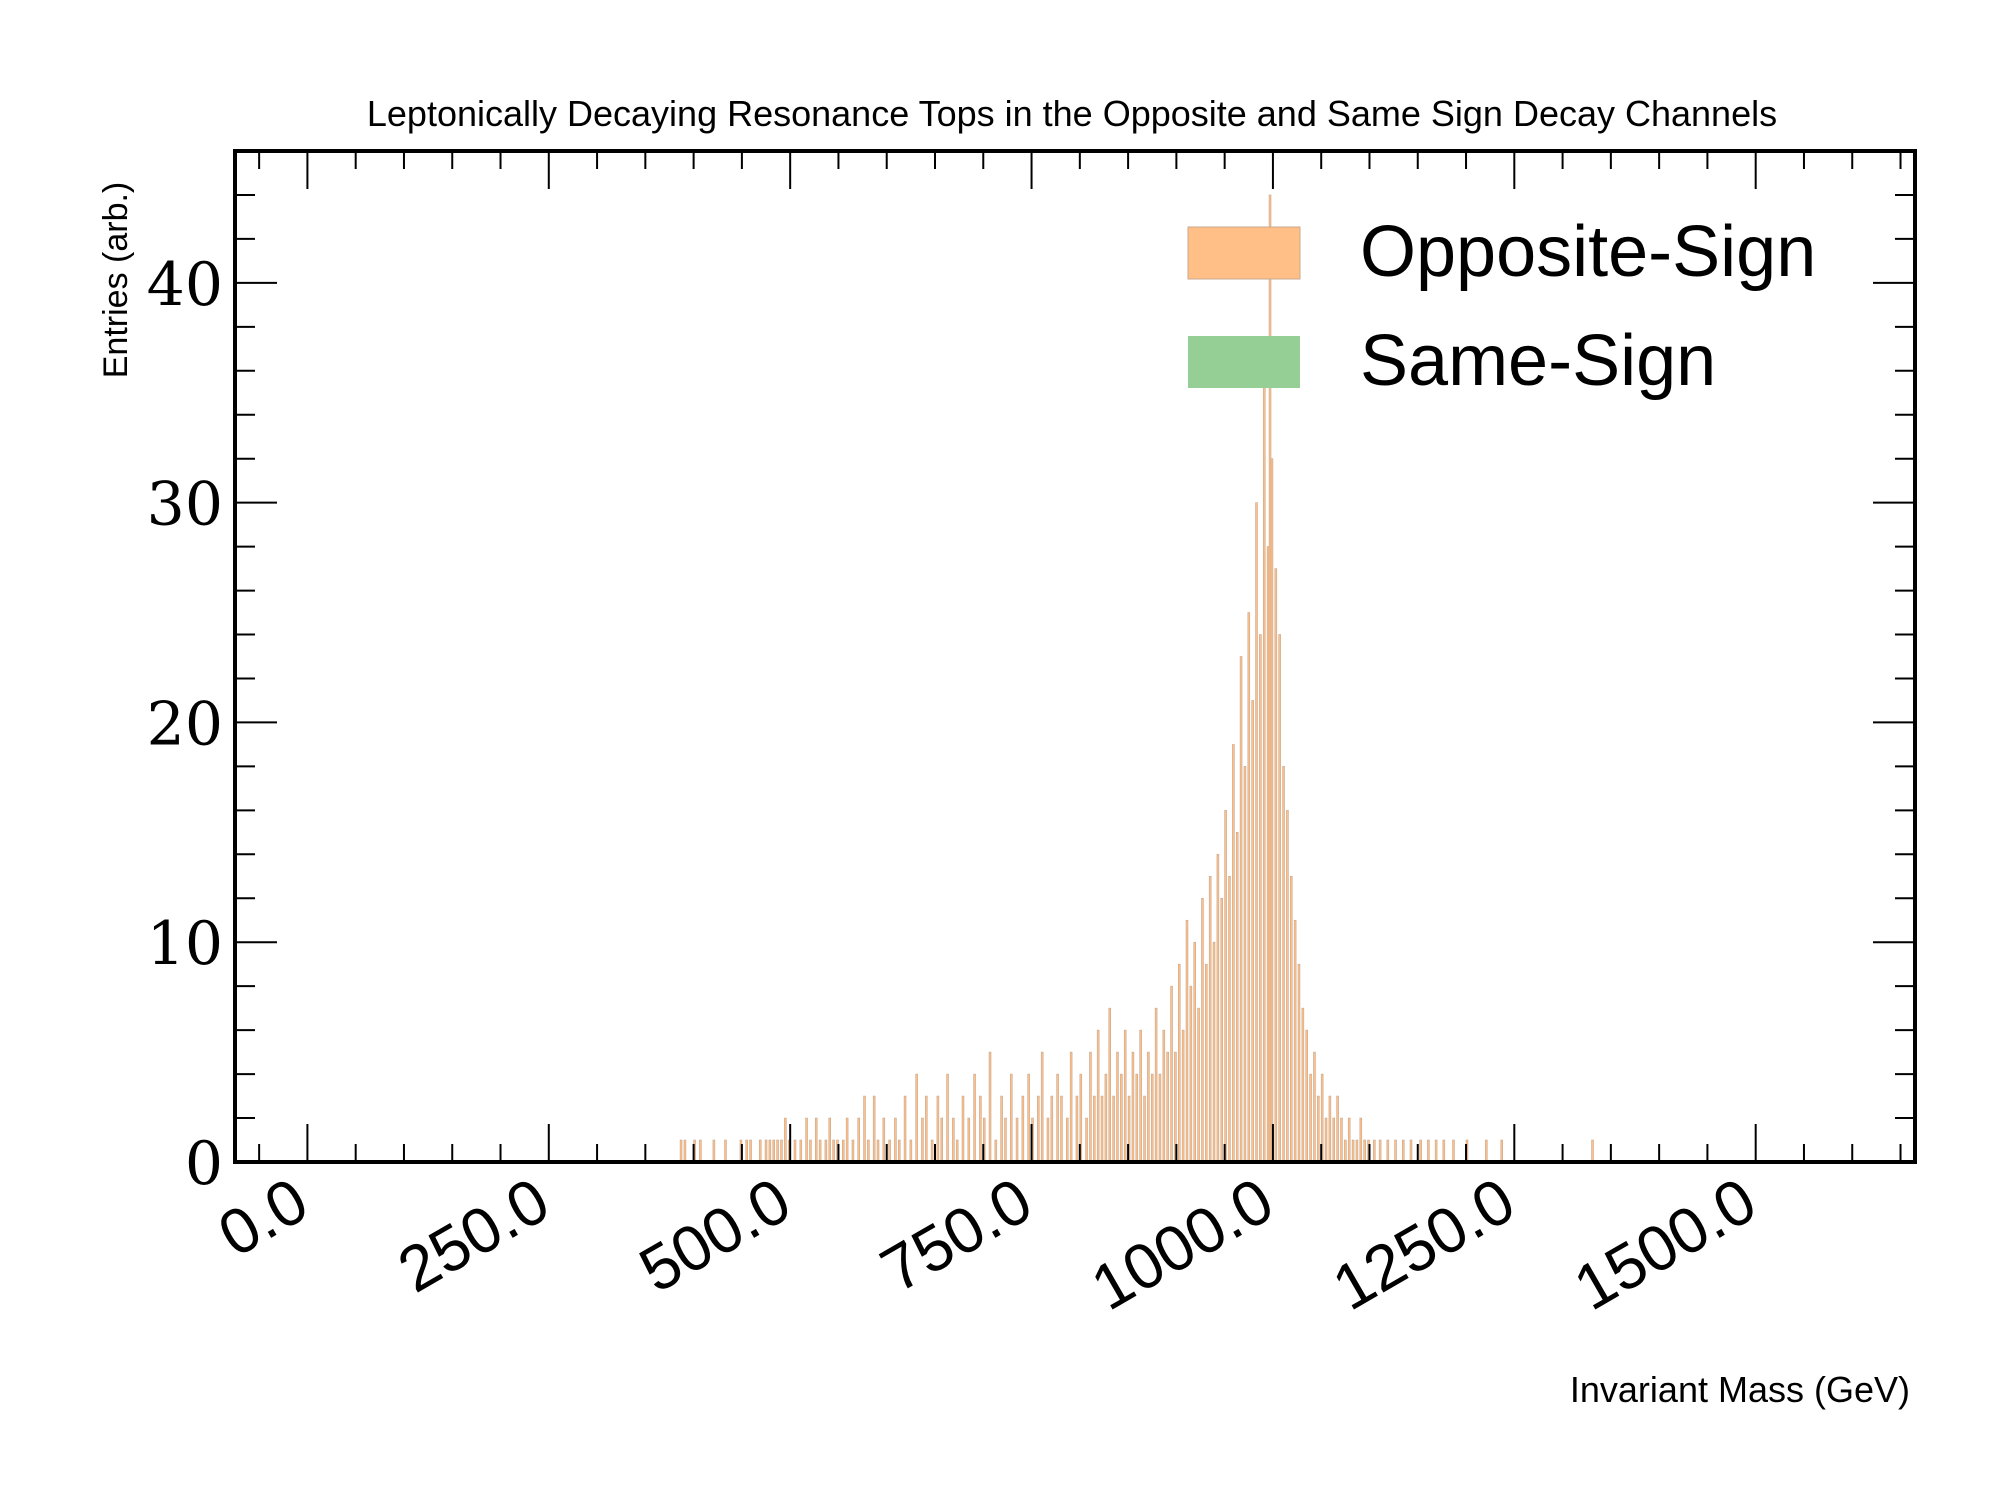 The width and height of the screenshot is (2000, 1500). I want to click on x-tick-label: 500.0, so click(715, 1235).